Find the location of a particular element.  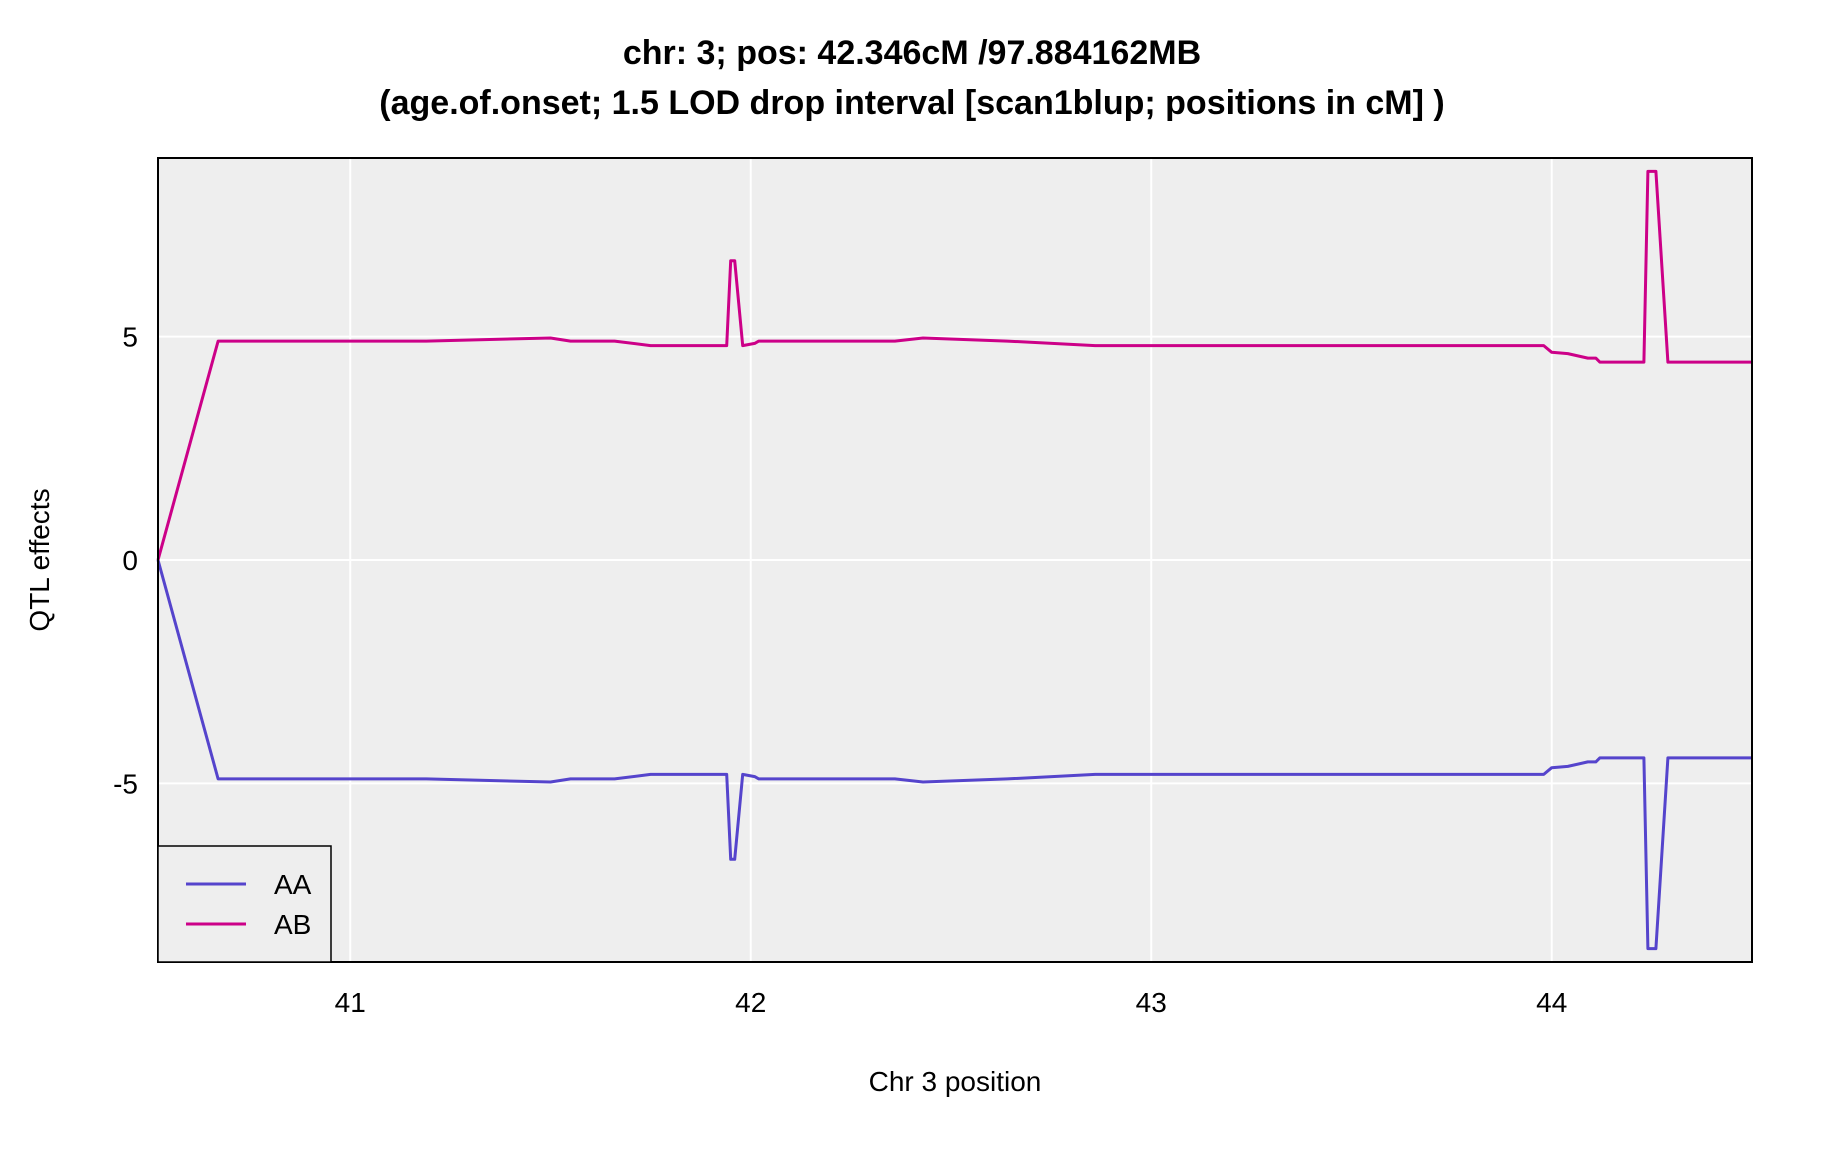

legend-label-aa: AA is located at coordinates (293, 884).